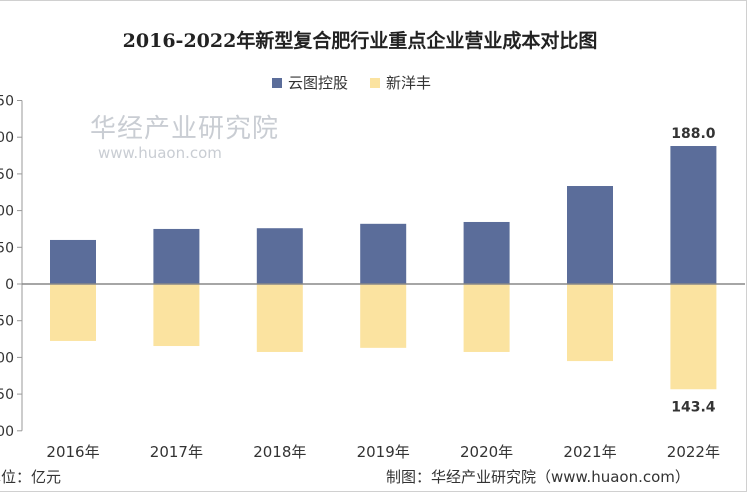  Describe the element at coordinates (538, 477) in the screenshot. I see `source-label: 制图：华经产业研究院（www.huaon.com）` at that location.